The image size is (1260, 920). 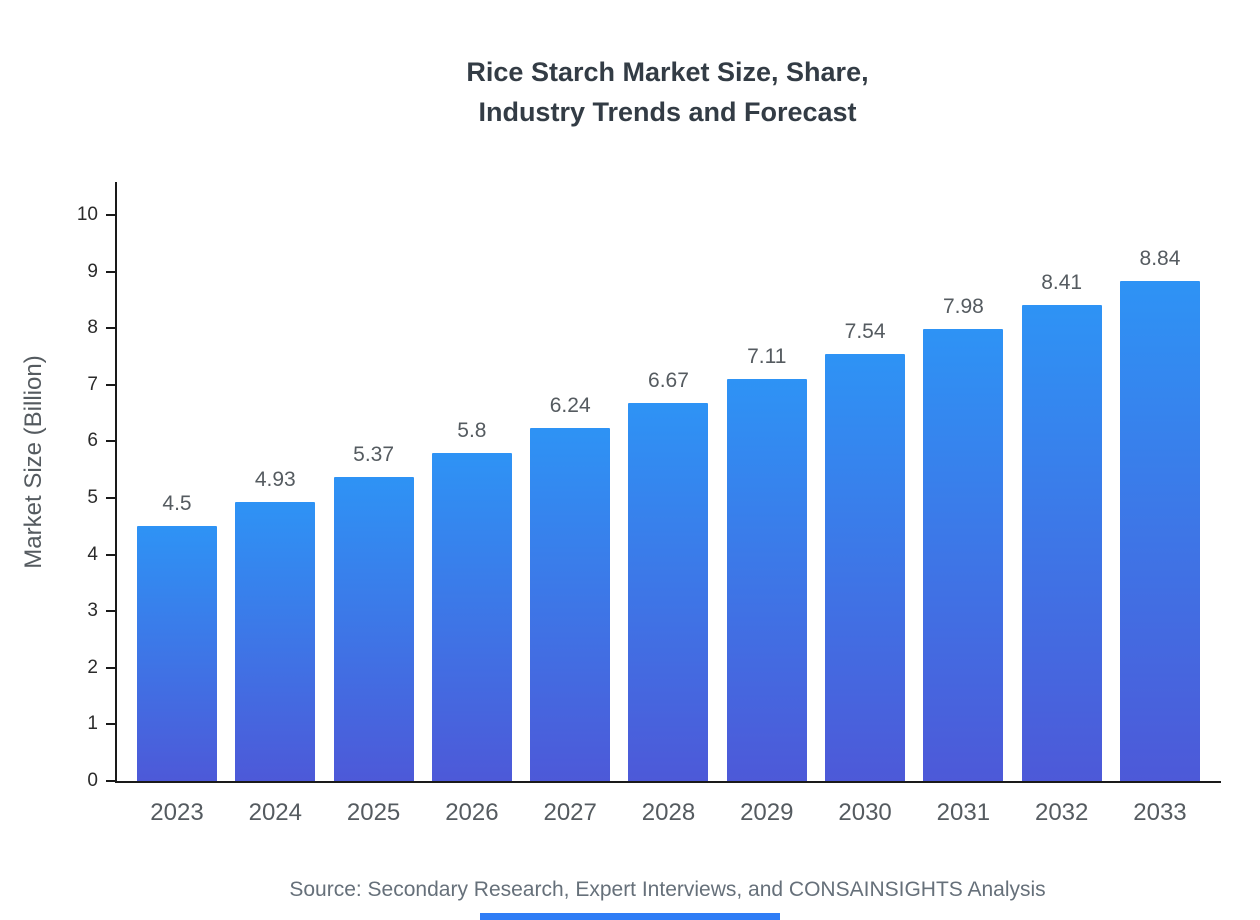 I want to click on x-tick-label: 2023, so click(x=177, y=812).